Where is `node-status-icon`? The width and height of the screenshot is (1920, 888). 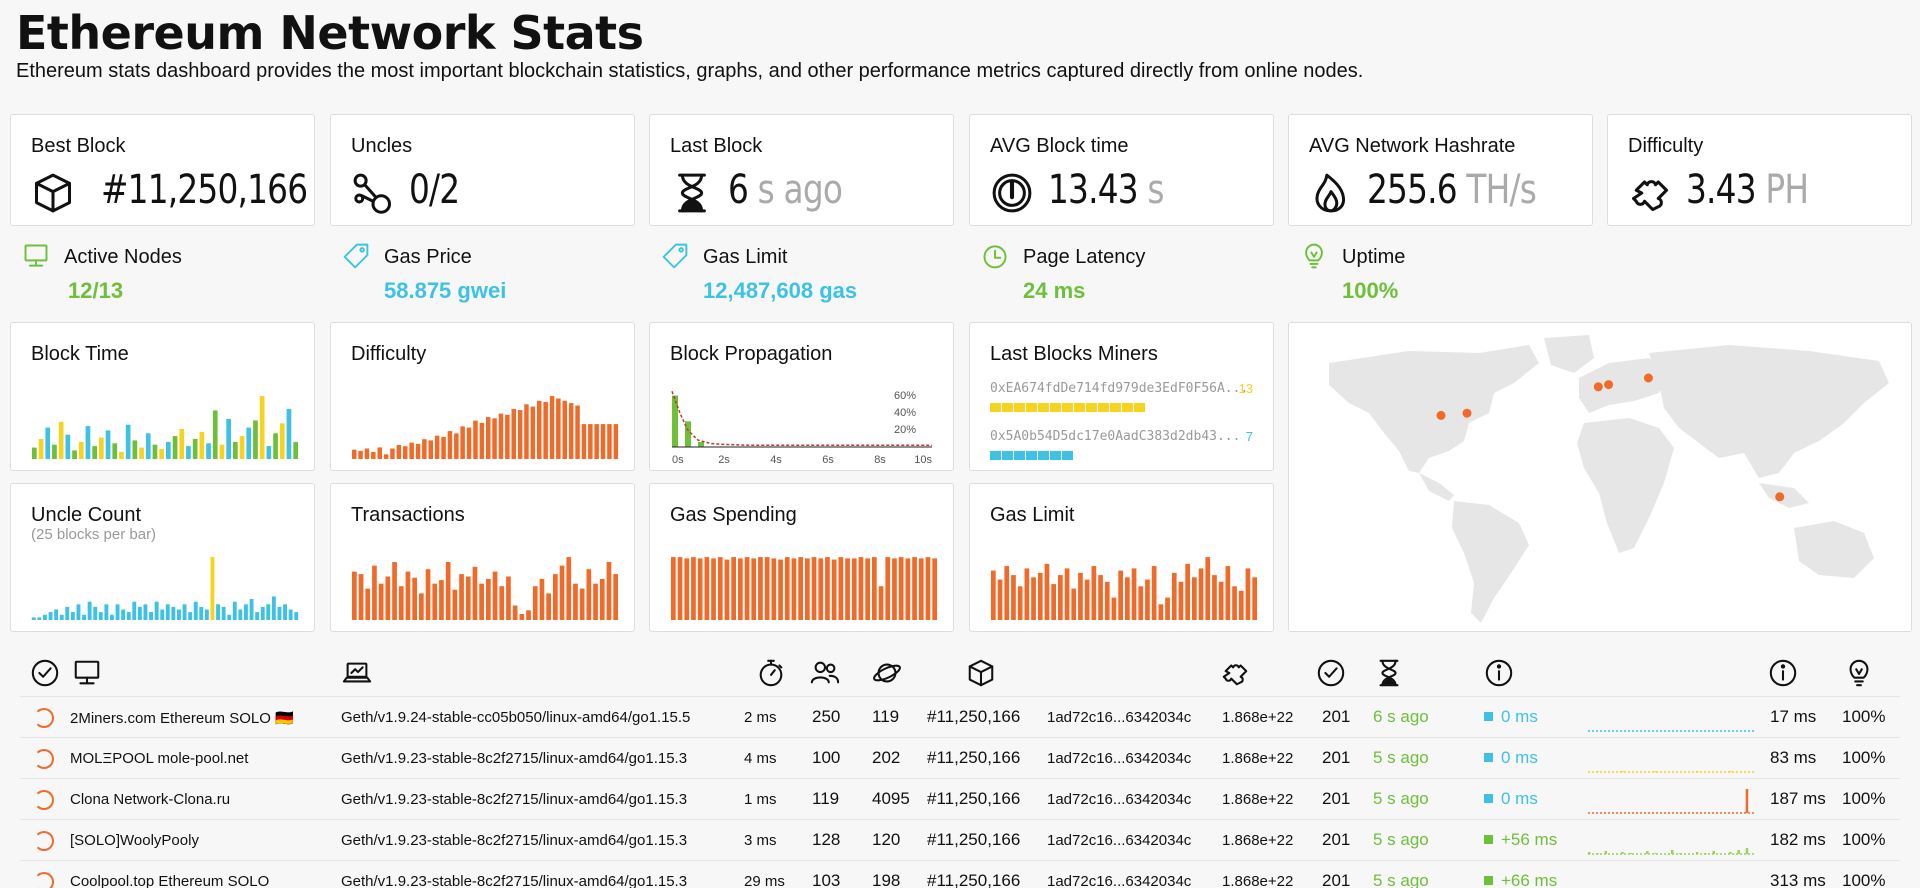 node-status-icon is located at coordinates (44, 880).